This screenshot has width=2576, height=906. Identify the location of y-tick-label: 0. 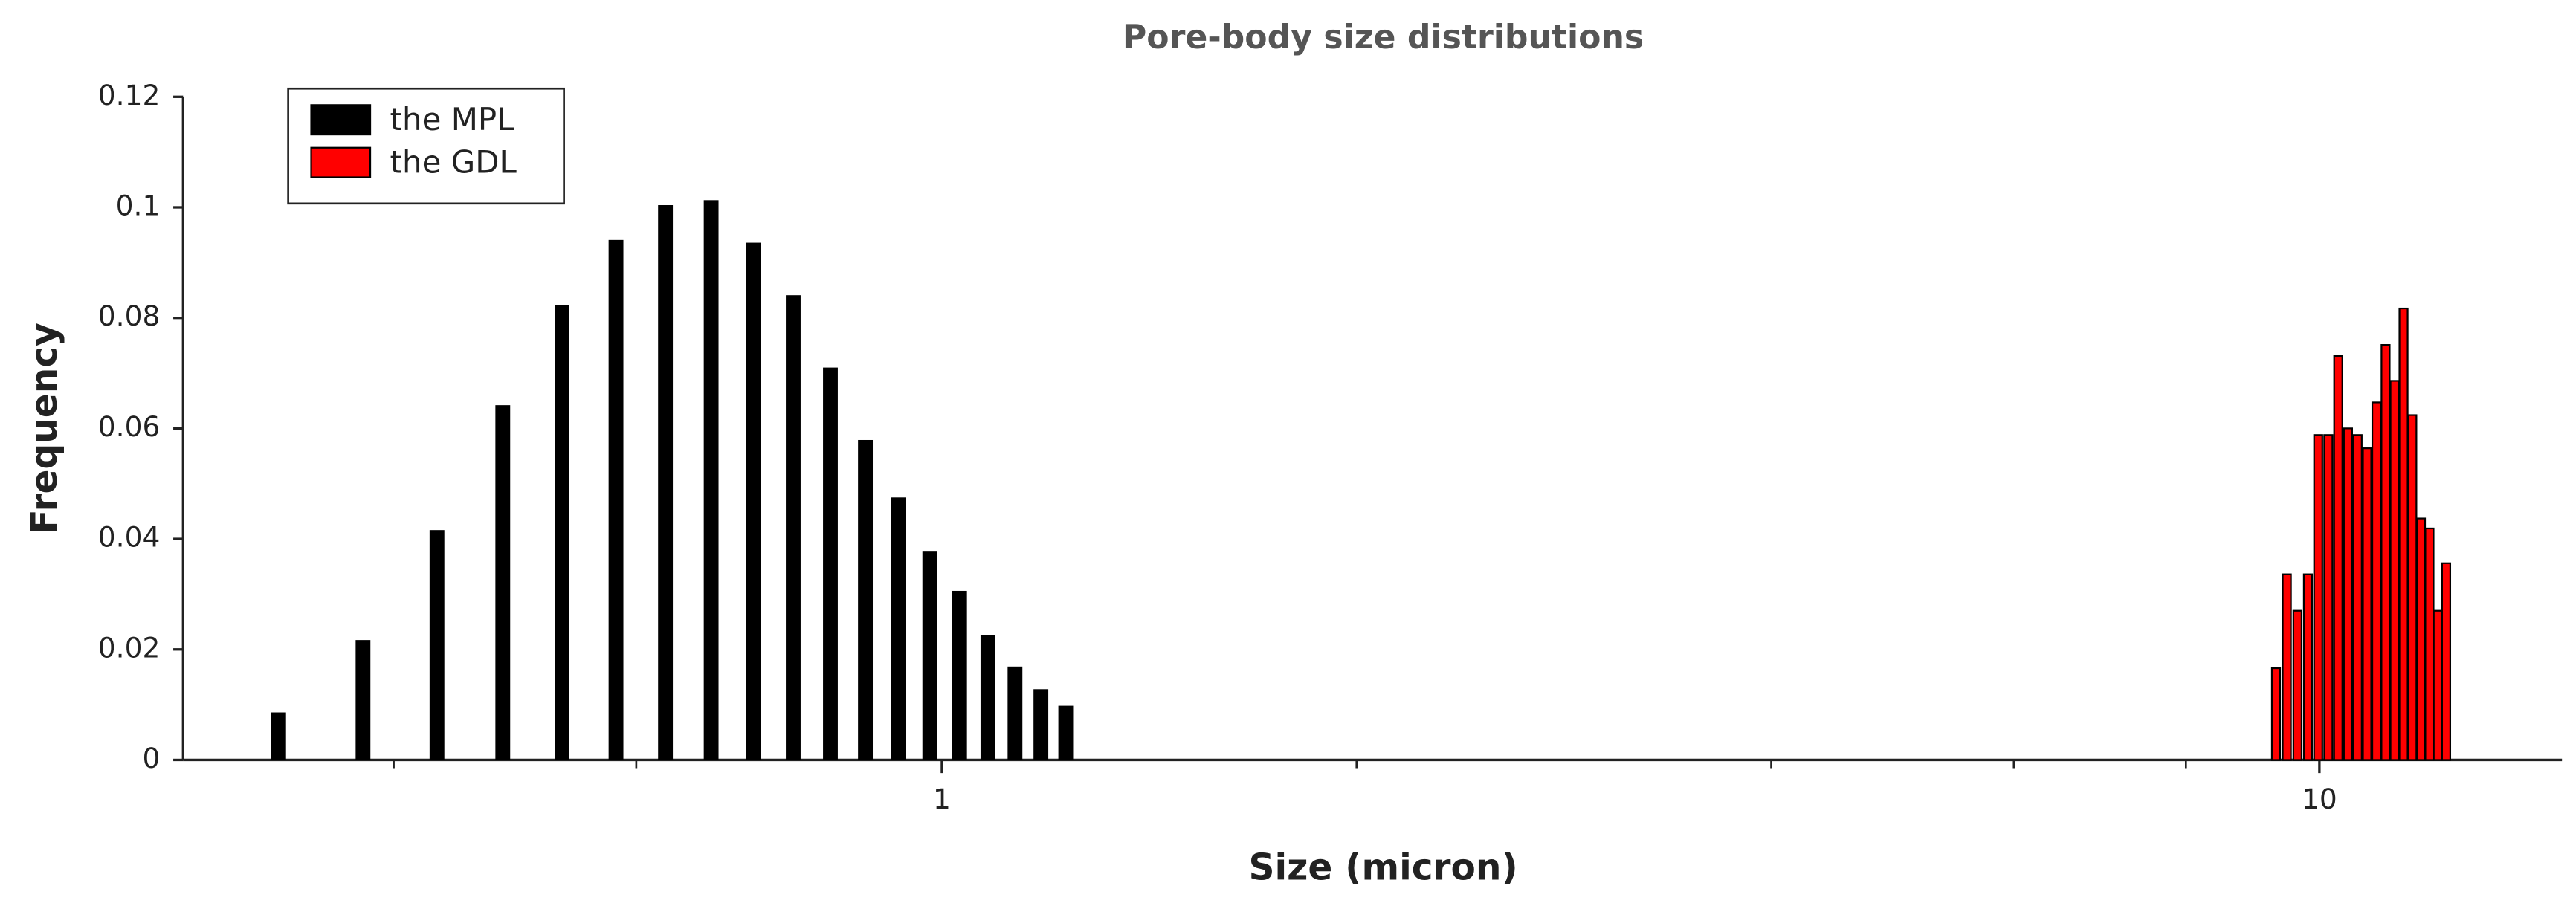
(151, 758).